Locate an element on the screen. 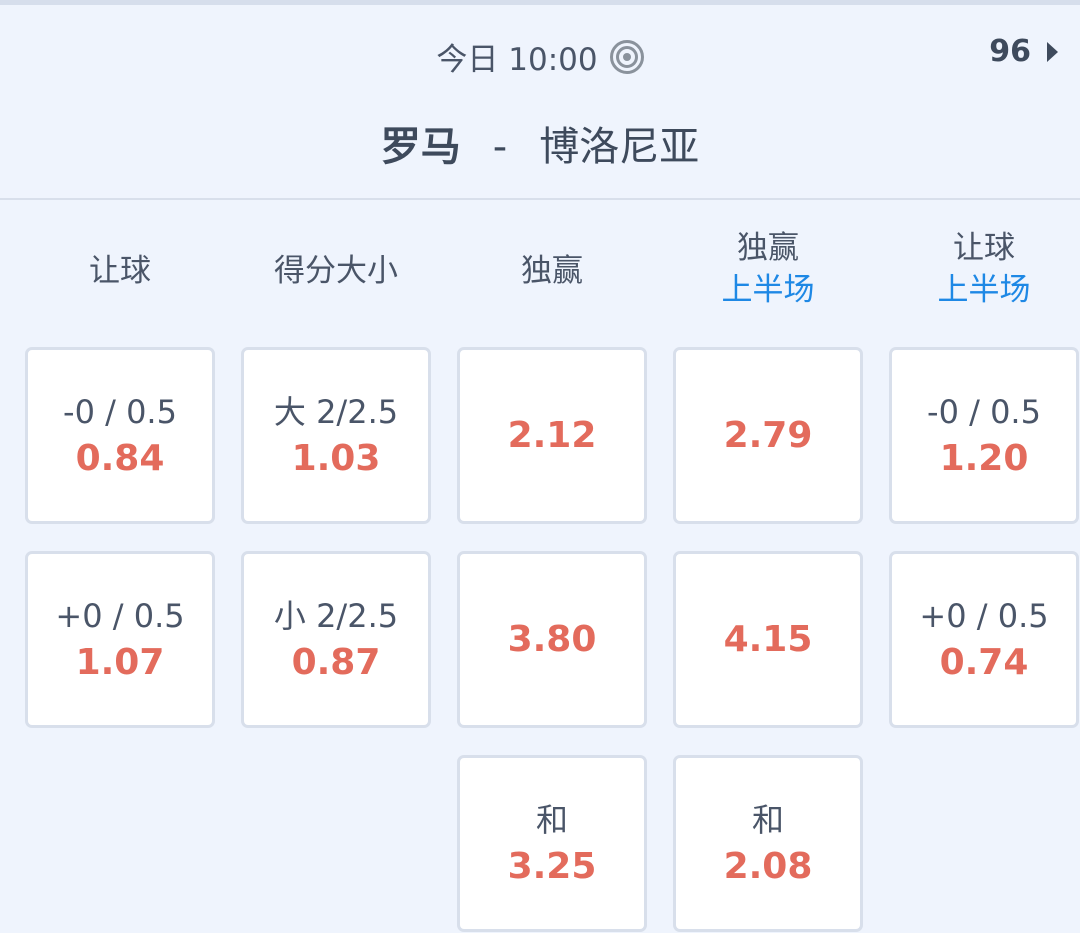 The height and width of the screenshot is (933, 1080). odds-cell: 2.79 is located at coordinates (768, 435).